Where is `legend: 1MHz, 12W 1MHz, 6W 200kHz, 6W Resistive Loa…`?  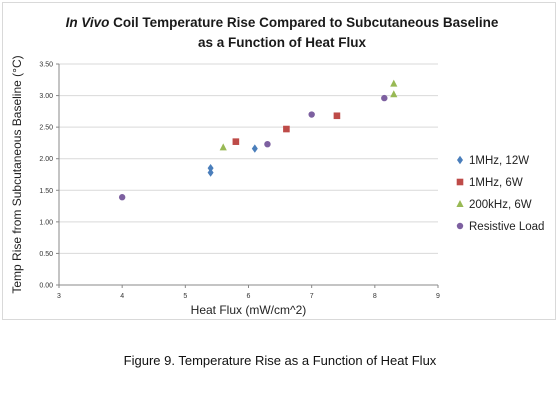 legend: 1MHz, 12W 1MHz, 6W 200kHz, 6W Resistive Loa… is located at coordinates (500, 194).